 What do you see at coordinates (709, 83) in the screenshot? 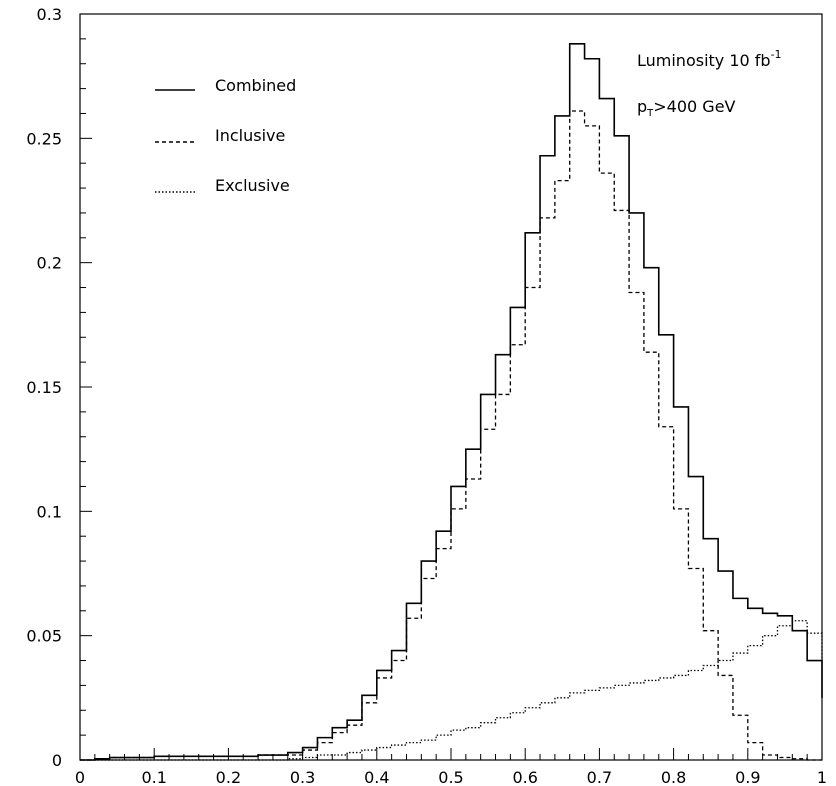
I see `annotations: Luminosity 10 fb-1 pT>400 GeV` at bounding box center [709, 83].